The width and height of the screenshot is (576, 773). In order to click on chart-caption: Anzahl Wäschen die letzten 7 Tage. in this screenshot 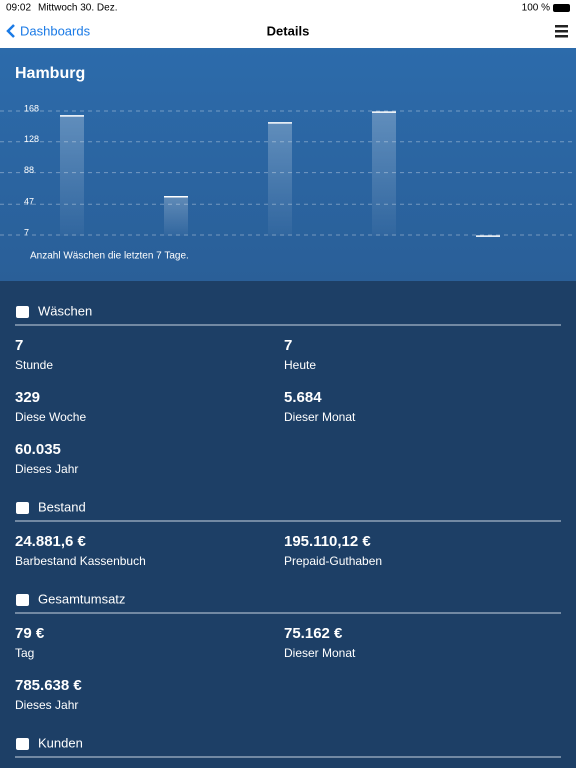, I will do `click(109, 256)`.